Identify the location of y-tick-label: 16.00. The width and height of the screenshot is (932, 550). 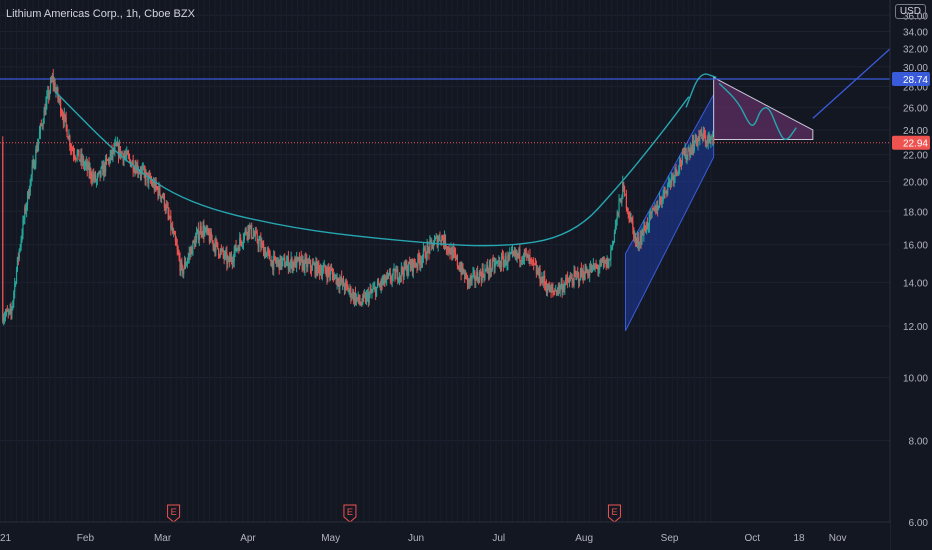
(915, 246).